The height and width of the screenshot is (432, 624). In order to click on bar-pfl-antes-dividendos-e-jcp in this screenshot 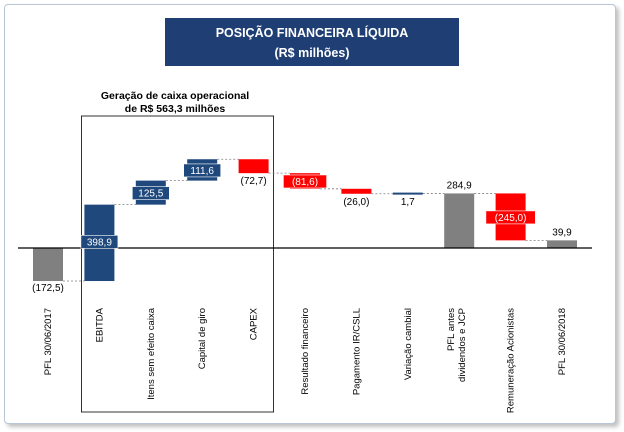, I will do `click(459, 220)`.